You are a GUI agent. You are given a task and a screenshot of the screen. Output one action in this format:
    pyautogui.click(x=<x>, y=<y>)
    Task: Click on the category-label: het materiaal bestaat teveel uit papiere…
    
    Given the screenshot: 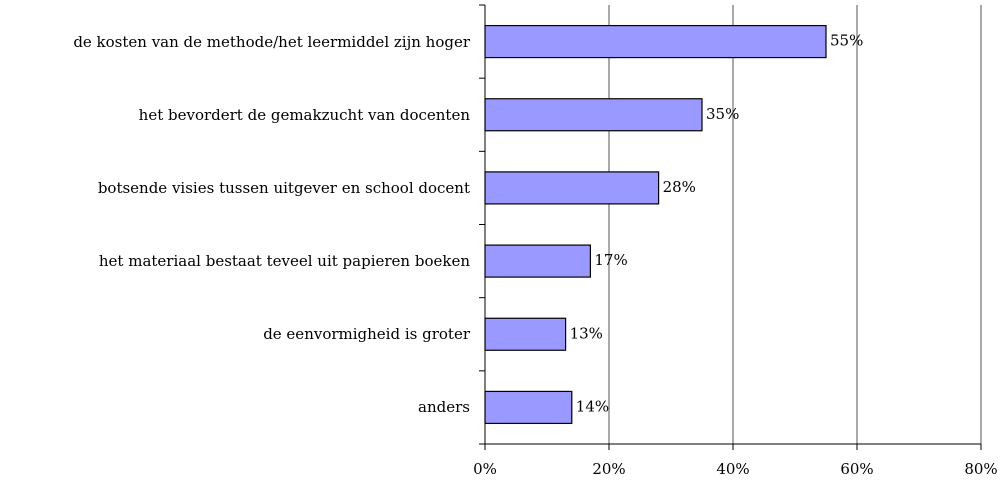 What is the action you would take?
    pyautogui.click(x=235, y=261)
    